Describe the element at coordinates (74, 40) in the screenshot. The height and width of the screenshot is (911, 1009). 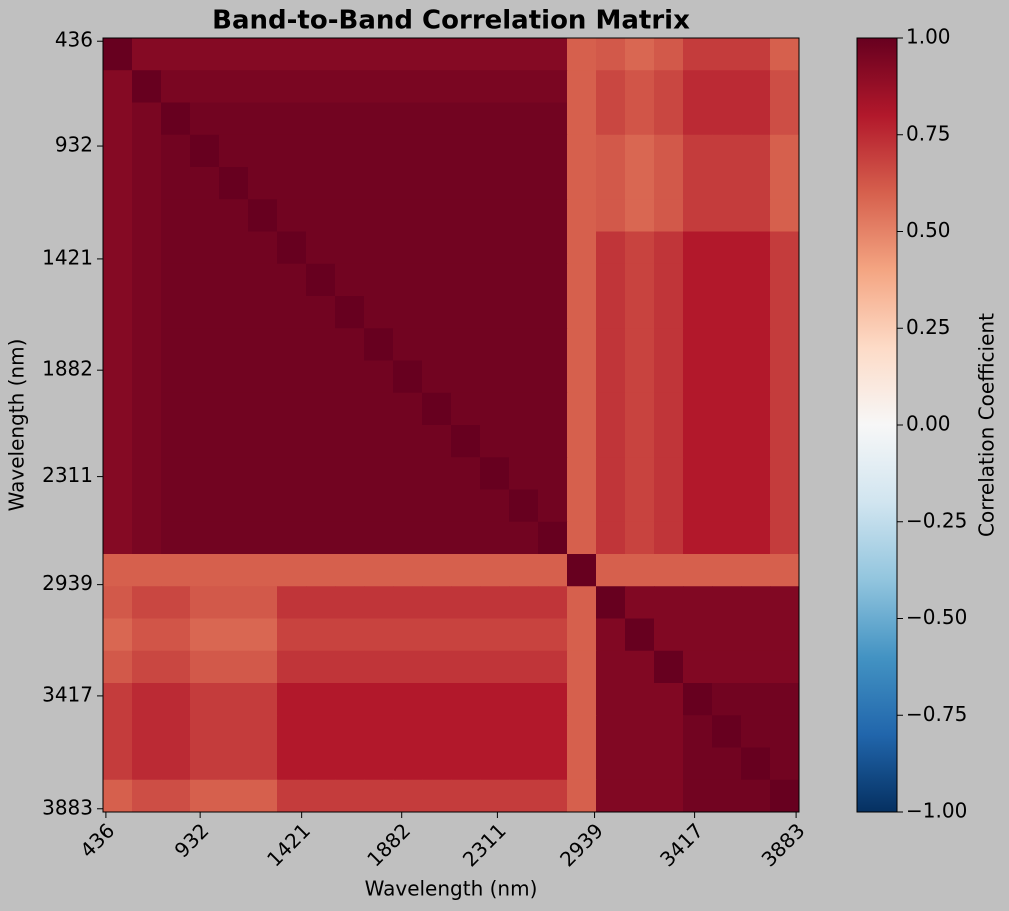
I see `y-tick-label: 436` at that location.